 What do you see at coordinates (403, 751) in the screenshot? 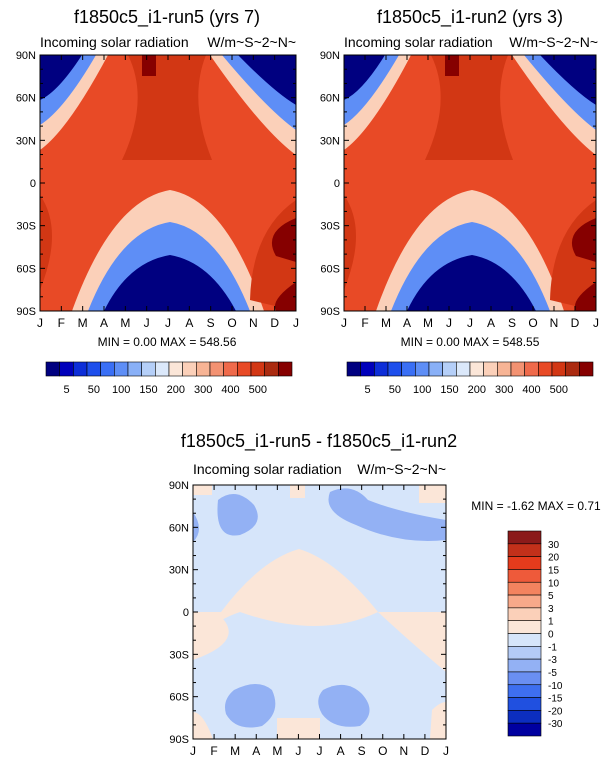
I see `diff-x-tick-label: N` at bounding box center [403, 751].